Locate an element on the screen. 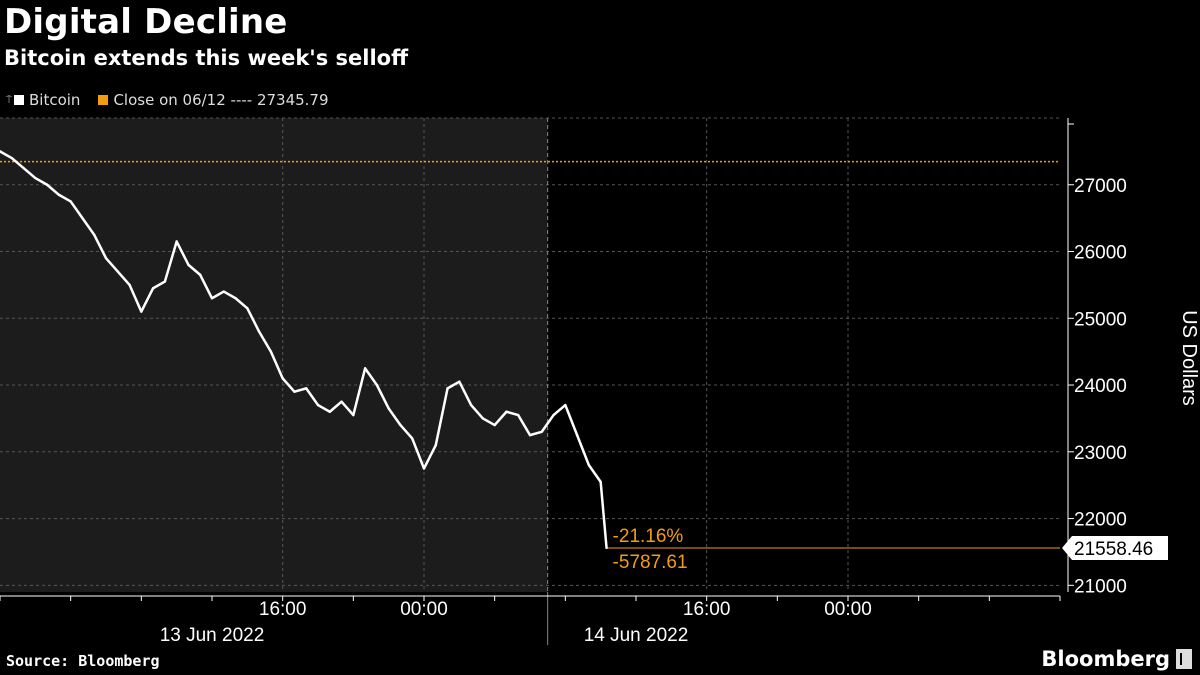 This screenshot has height=675, width=1200. y-tick-label: 21000 is located at coordinates (1100, 586).